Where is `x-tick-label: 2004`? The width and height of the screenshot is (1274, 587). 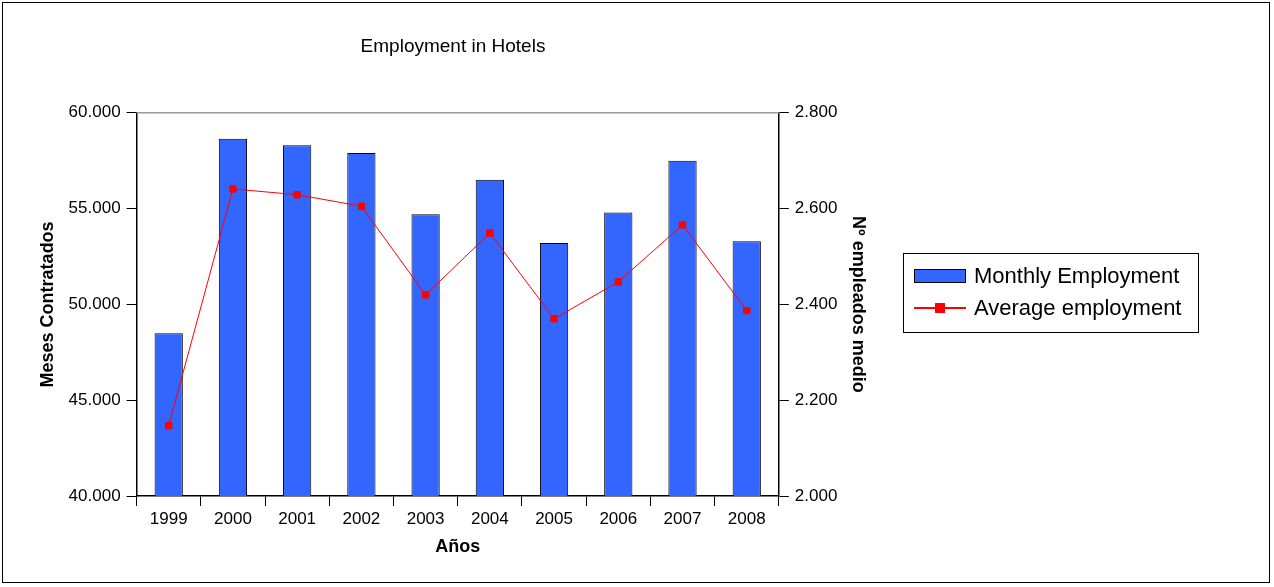 x-tick-label: 2004 is located at coordinates (489, 518).